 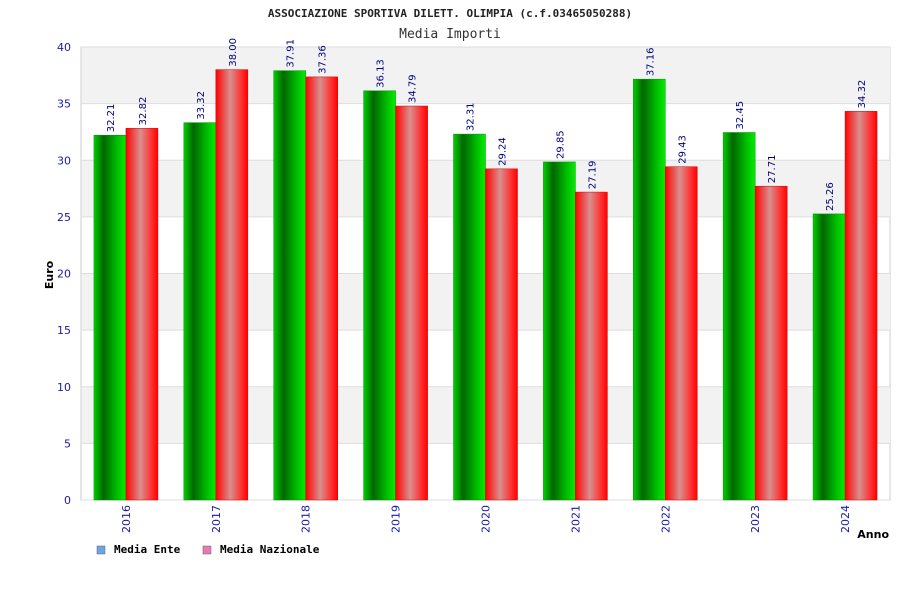 What do you see at coordinates (755, 519) in the screenshot?
I see `x-tick-label: 2023` at bounding box center [755, 519].